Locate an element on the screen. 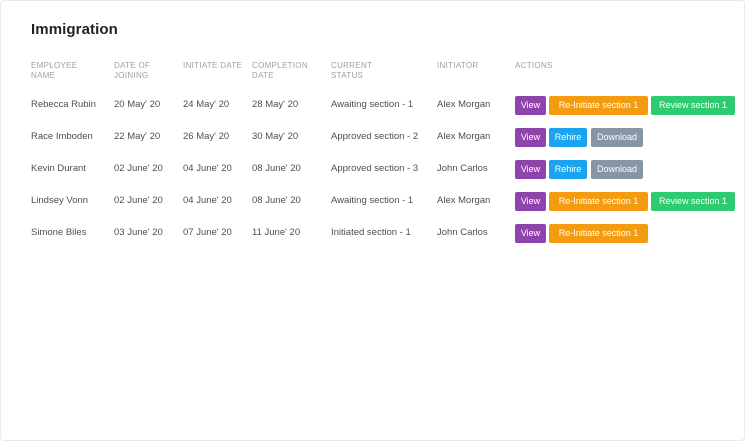 This screenshot has width=745, height=441. current-status: Approved section - 2 is located at coordinates (375, 136).